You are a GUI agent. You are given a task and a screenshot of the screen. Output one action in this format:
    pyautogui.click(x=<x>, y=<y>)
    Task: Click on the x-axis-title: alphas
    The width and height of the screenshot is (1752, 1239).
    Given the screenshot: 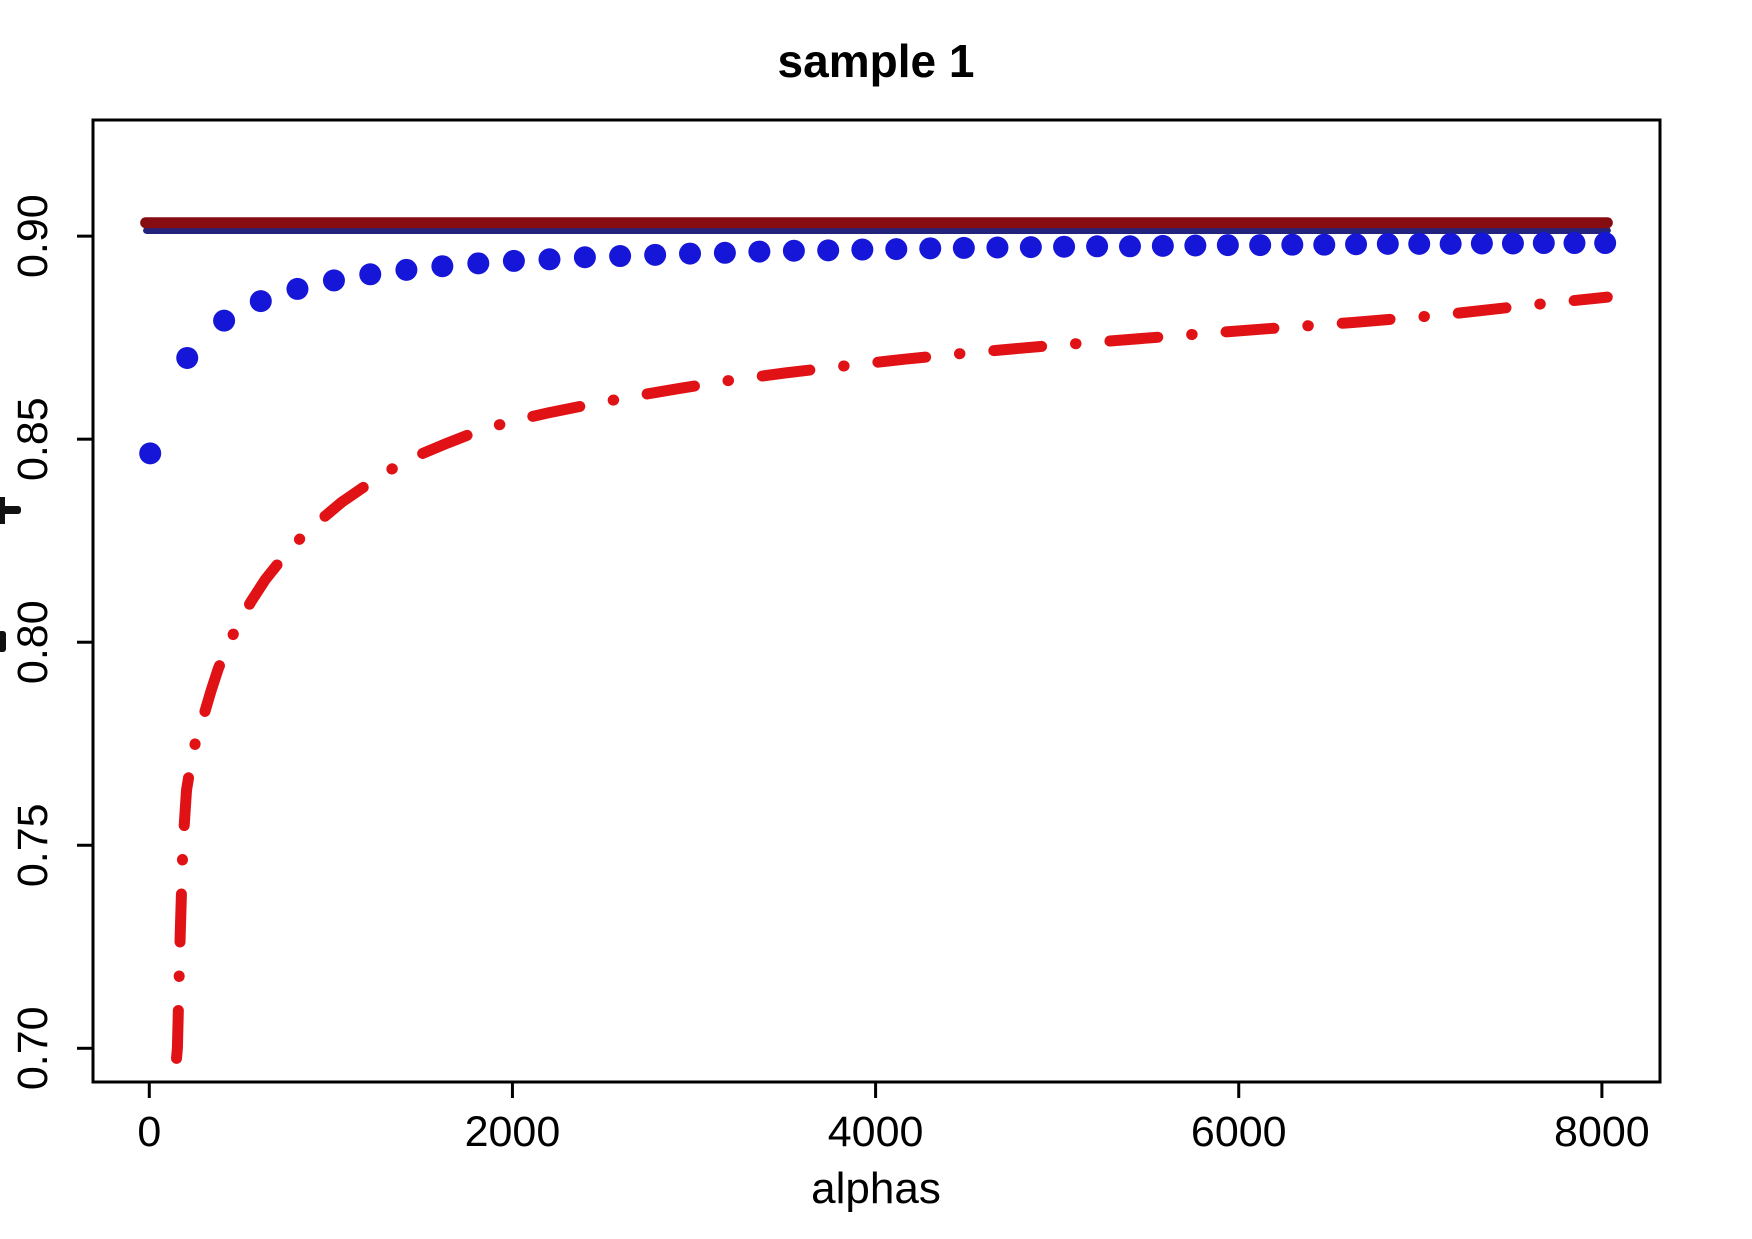 What is the action you would take?
    pyautogui.click(x=876, y=1188)
    